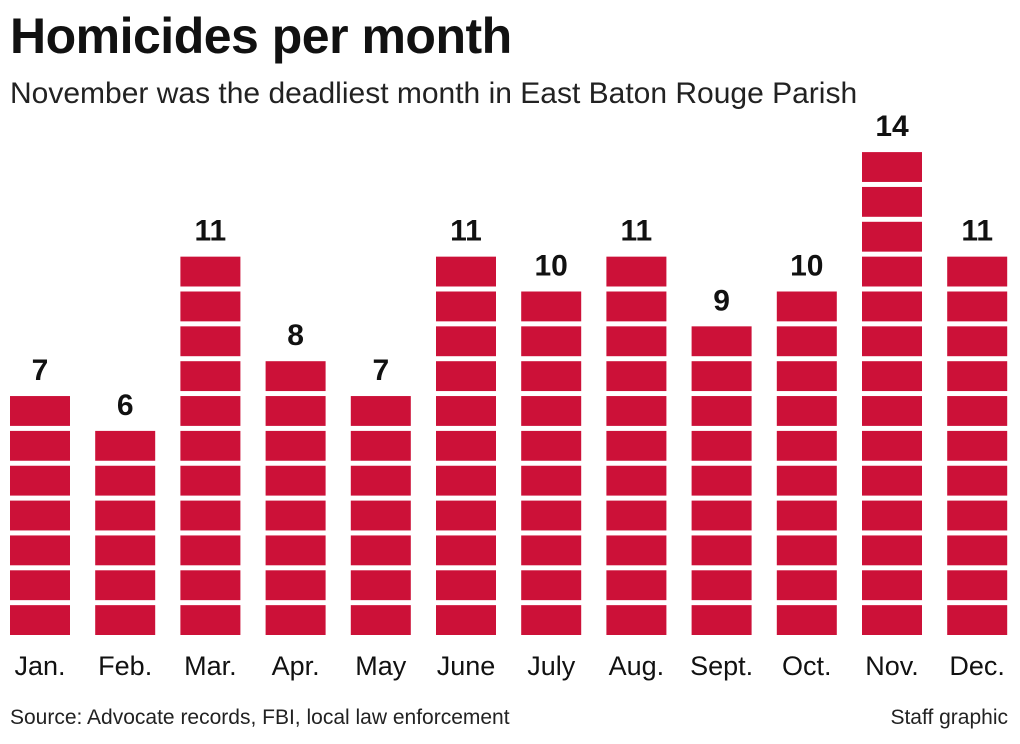 This screenshot has width=1020, height=744. Describe the element at coordinates (125, 405) in the screenshot. I see `data-label: 6` at that location.